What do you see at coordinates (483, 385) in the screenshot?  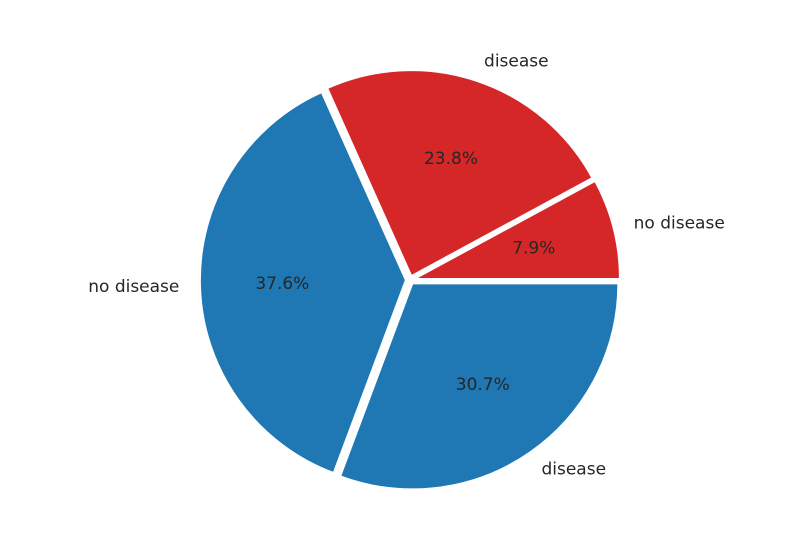 I see `pie-slice-3-percent: 30.7%` at bounding box center [483, 385].